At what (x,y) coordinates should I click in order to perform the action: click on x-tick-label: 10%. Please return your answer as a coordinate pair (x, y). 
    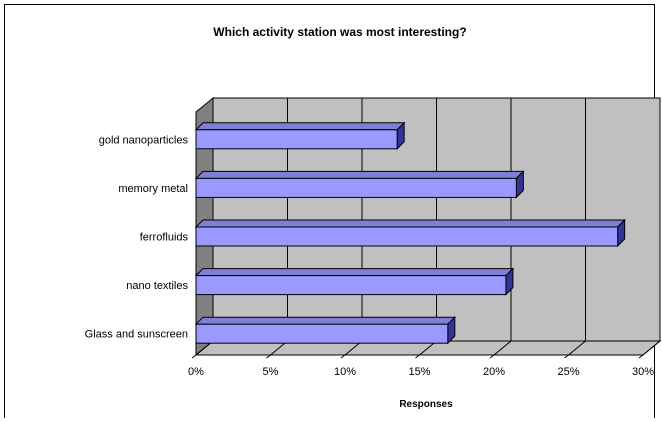
    Looking at the image, I should click on (345, 372).